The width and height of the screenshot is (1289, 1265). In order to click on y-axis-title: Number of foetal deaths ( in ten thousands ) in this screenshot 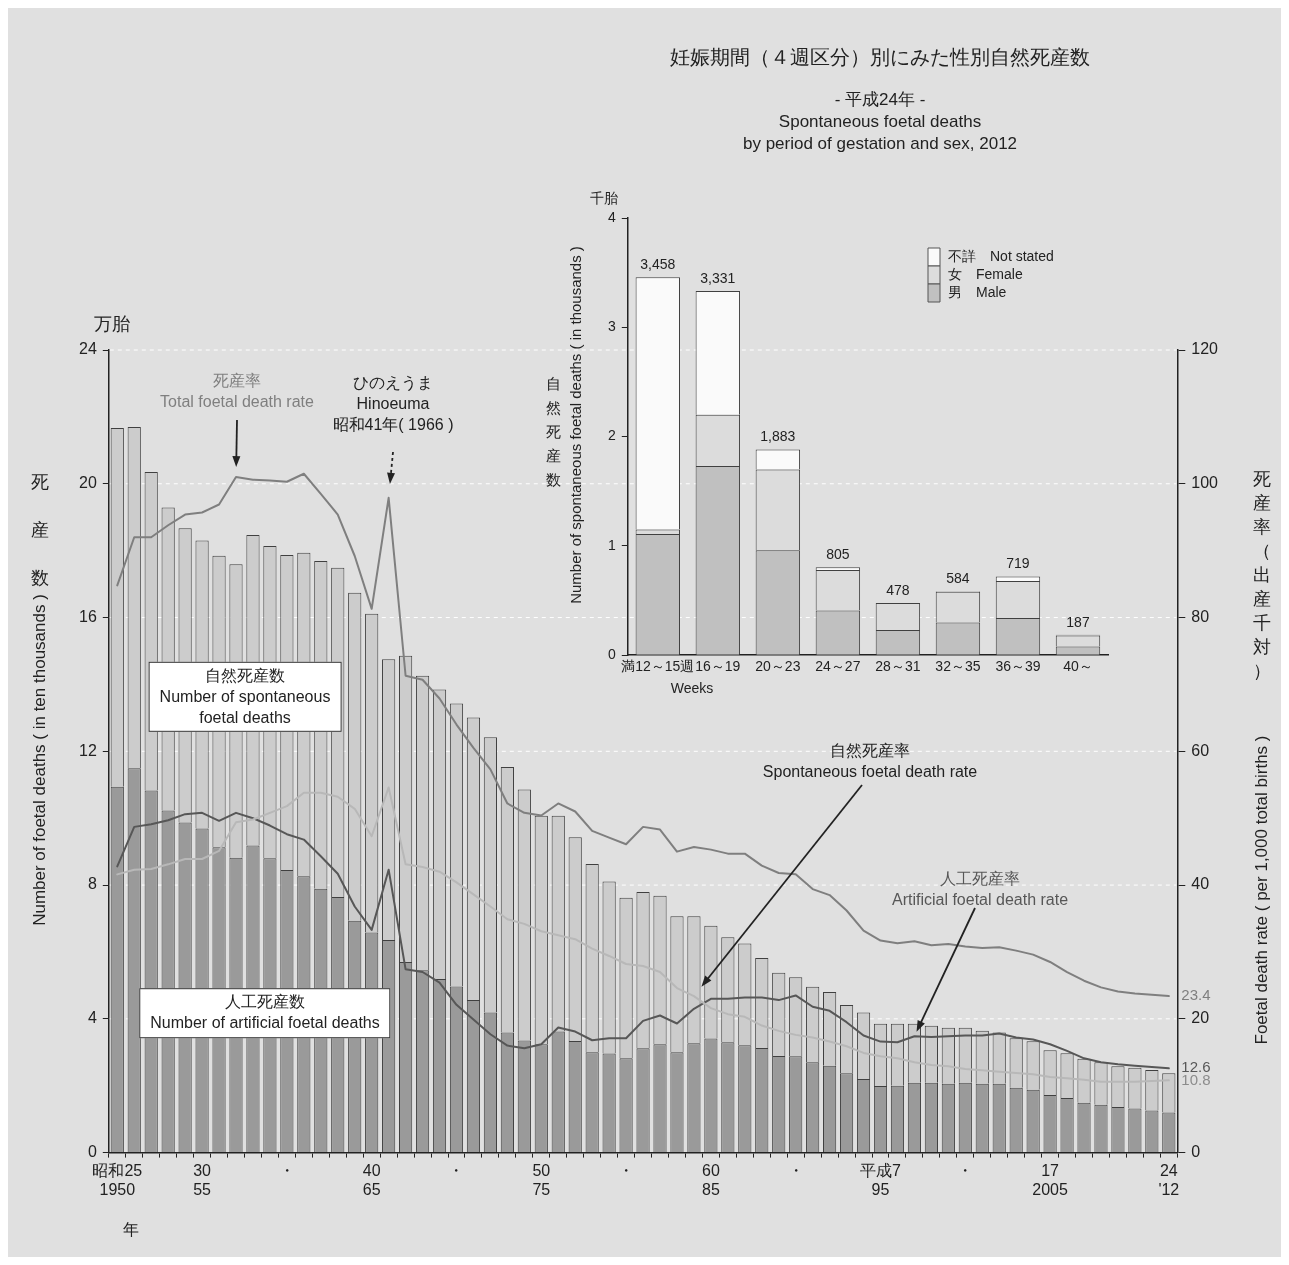, I will do `click(39, 760)`.